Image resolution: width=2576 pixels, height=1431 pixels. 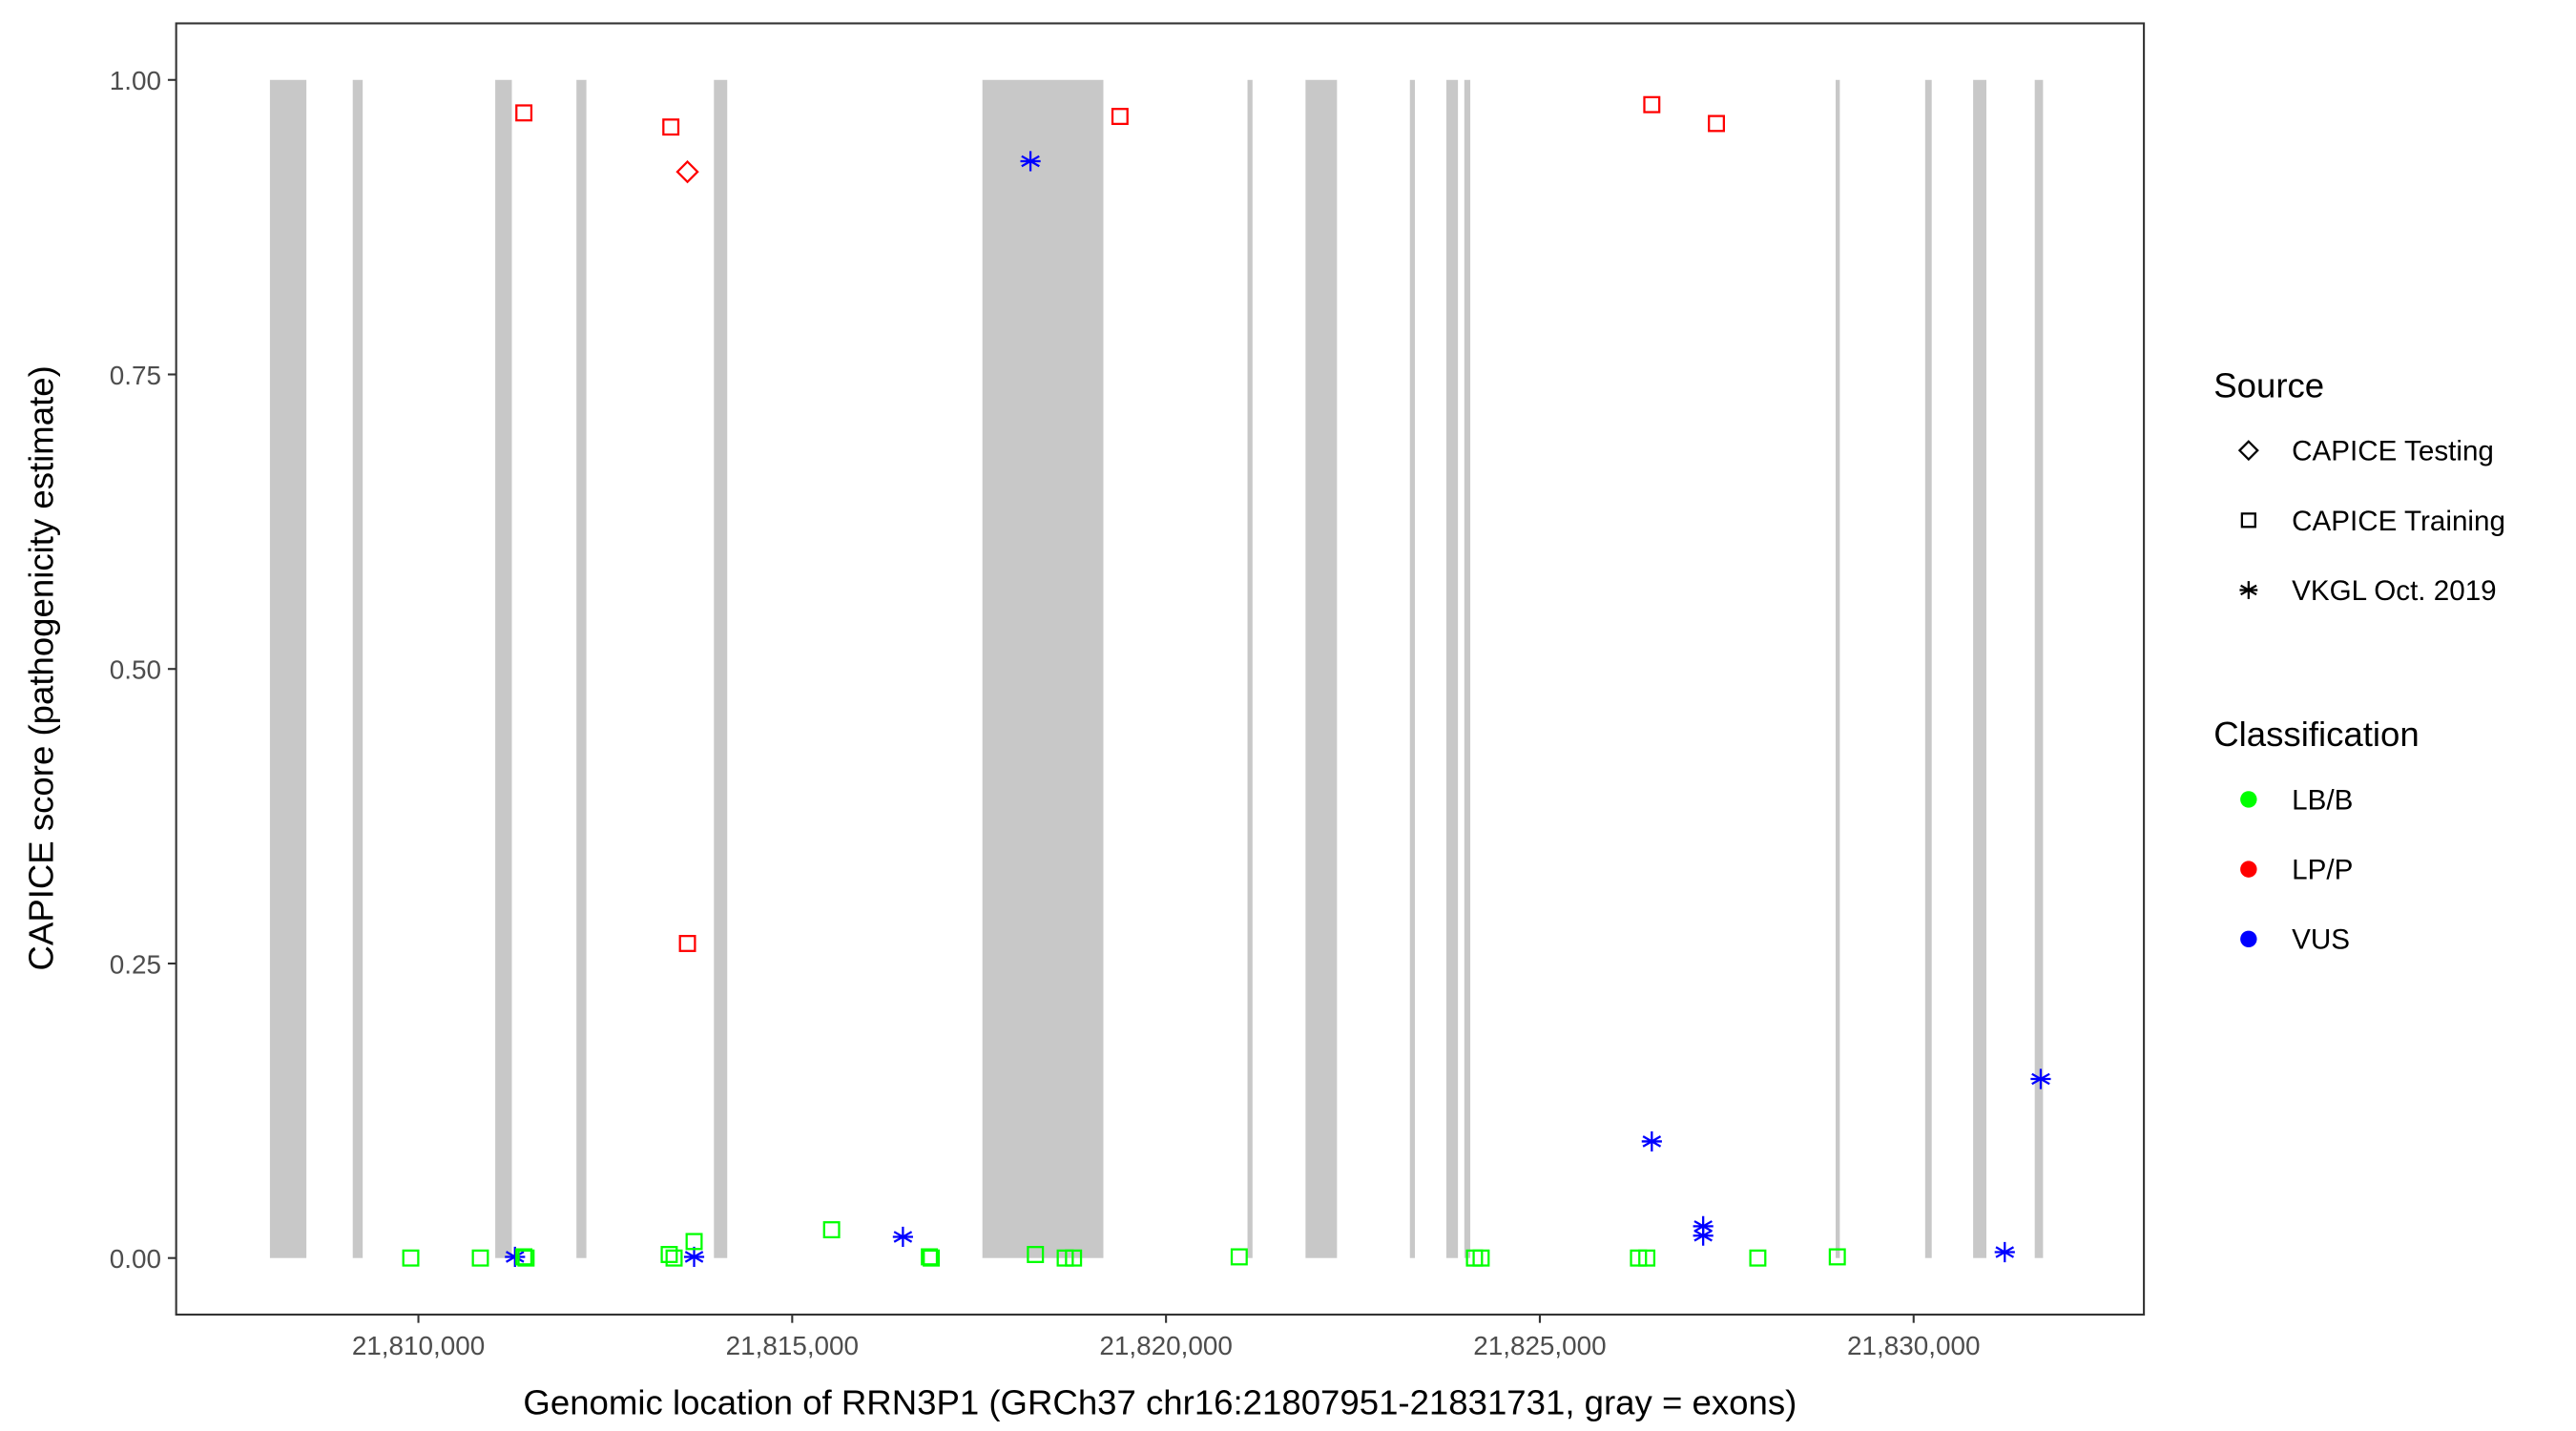 I want to click on legend-key-diamond-icon, so click(x=2248, y=451).